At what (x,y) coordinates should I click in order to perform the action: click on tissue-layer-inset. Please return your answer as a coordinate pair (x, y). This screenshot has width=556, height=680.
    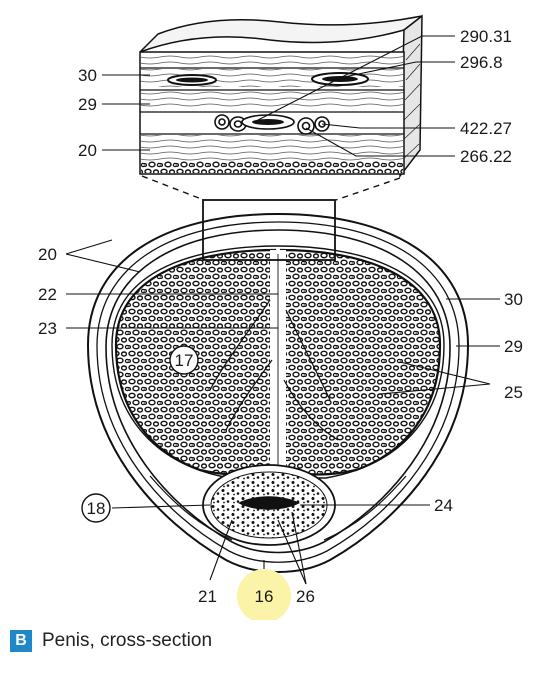
    Looking at the image, I should click on (281, 96).